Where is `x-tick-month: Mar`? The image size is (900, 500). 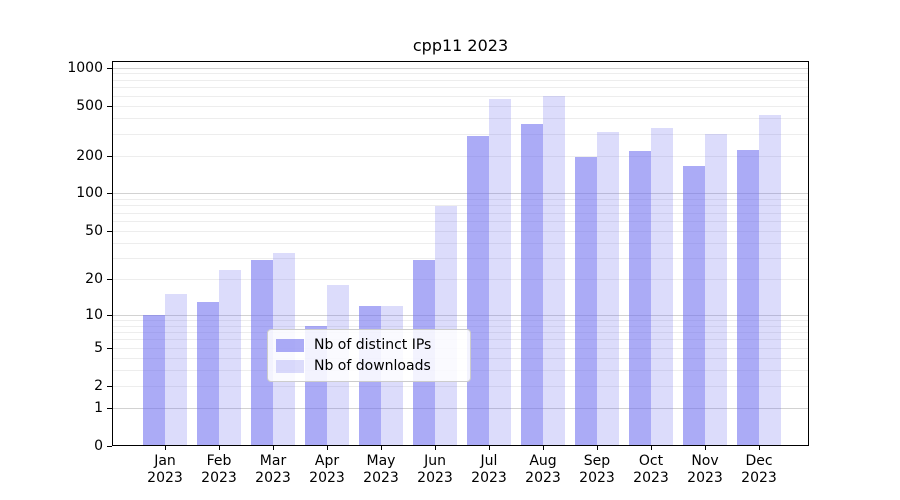
x-tick-month: Mar is located at coordinates (273, 461).